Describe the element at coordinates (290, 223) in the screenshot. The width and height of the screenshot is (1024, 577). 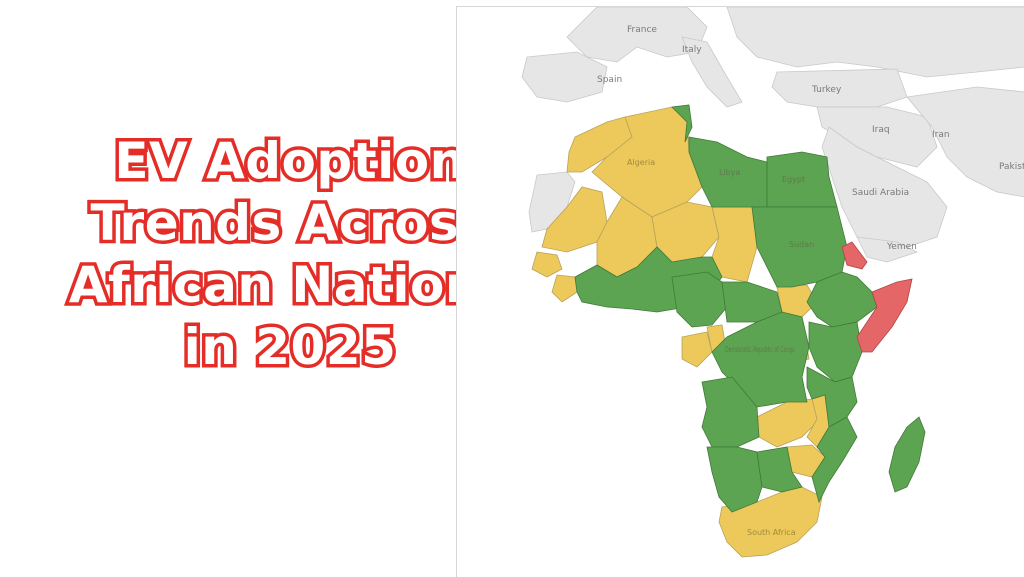
I see `title-line-2: Trends Across` at that location.